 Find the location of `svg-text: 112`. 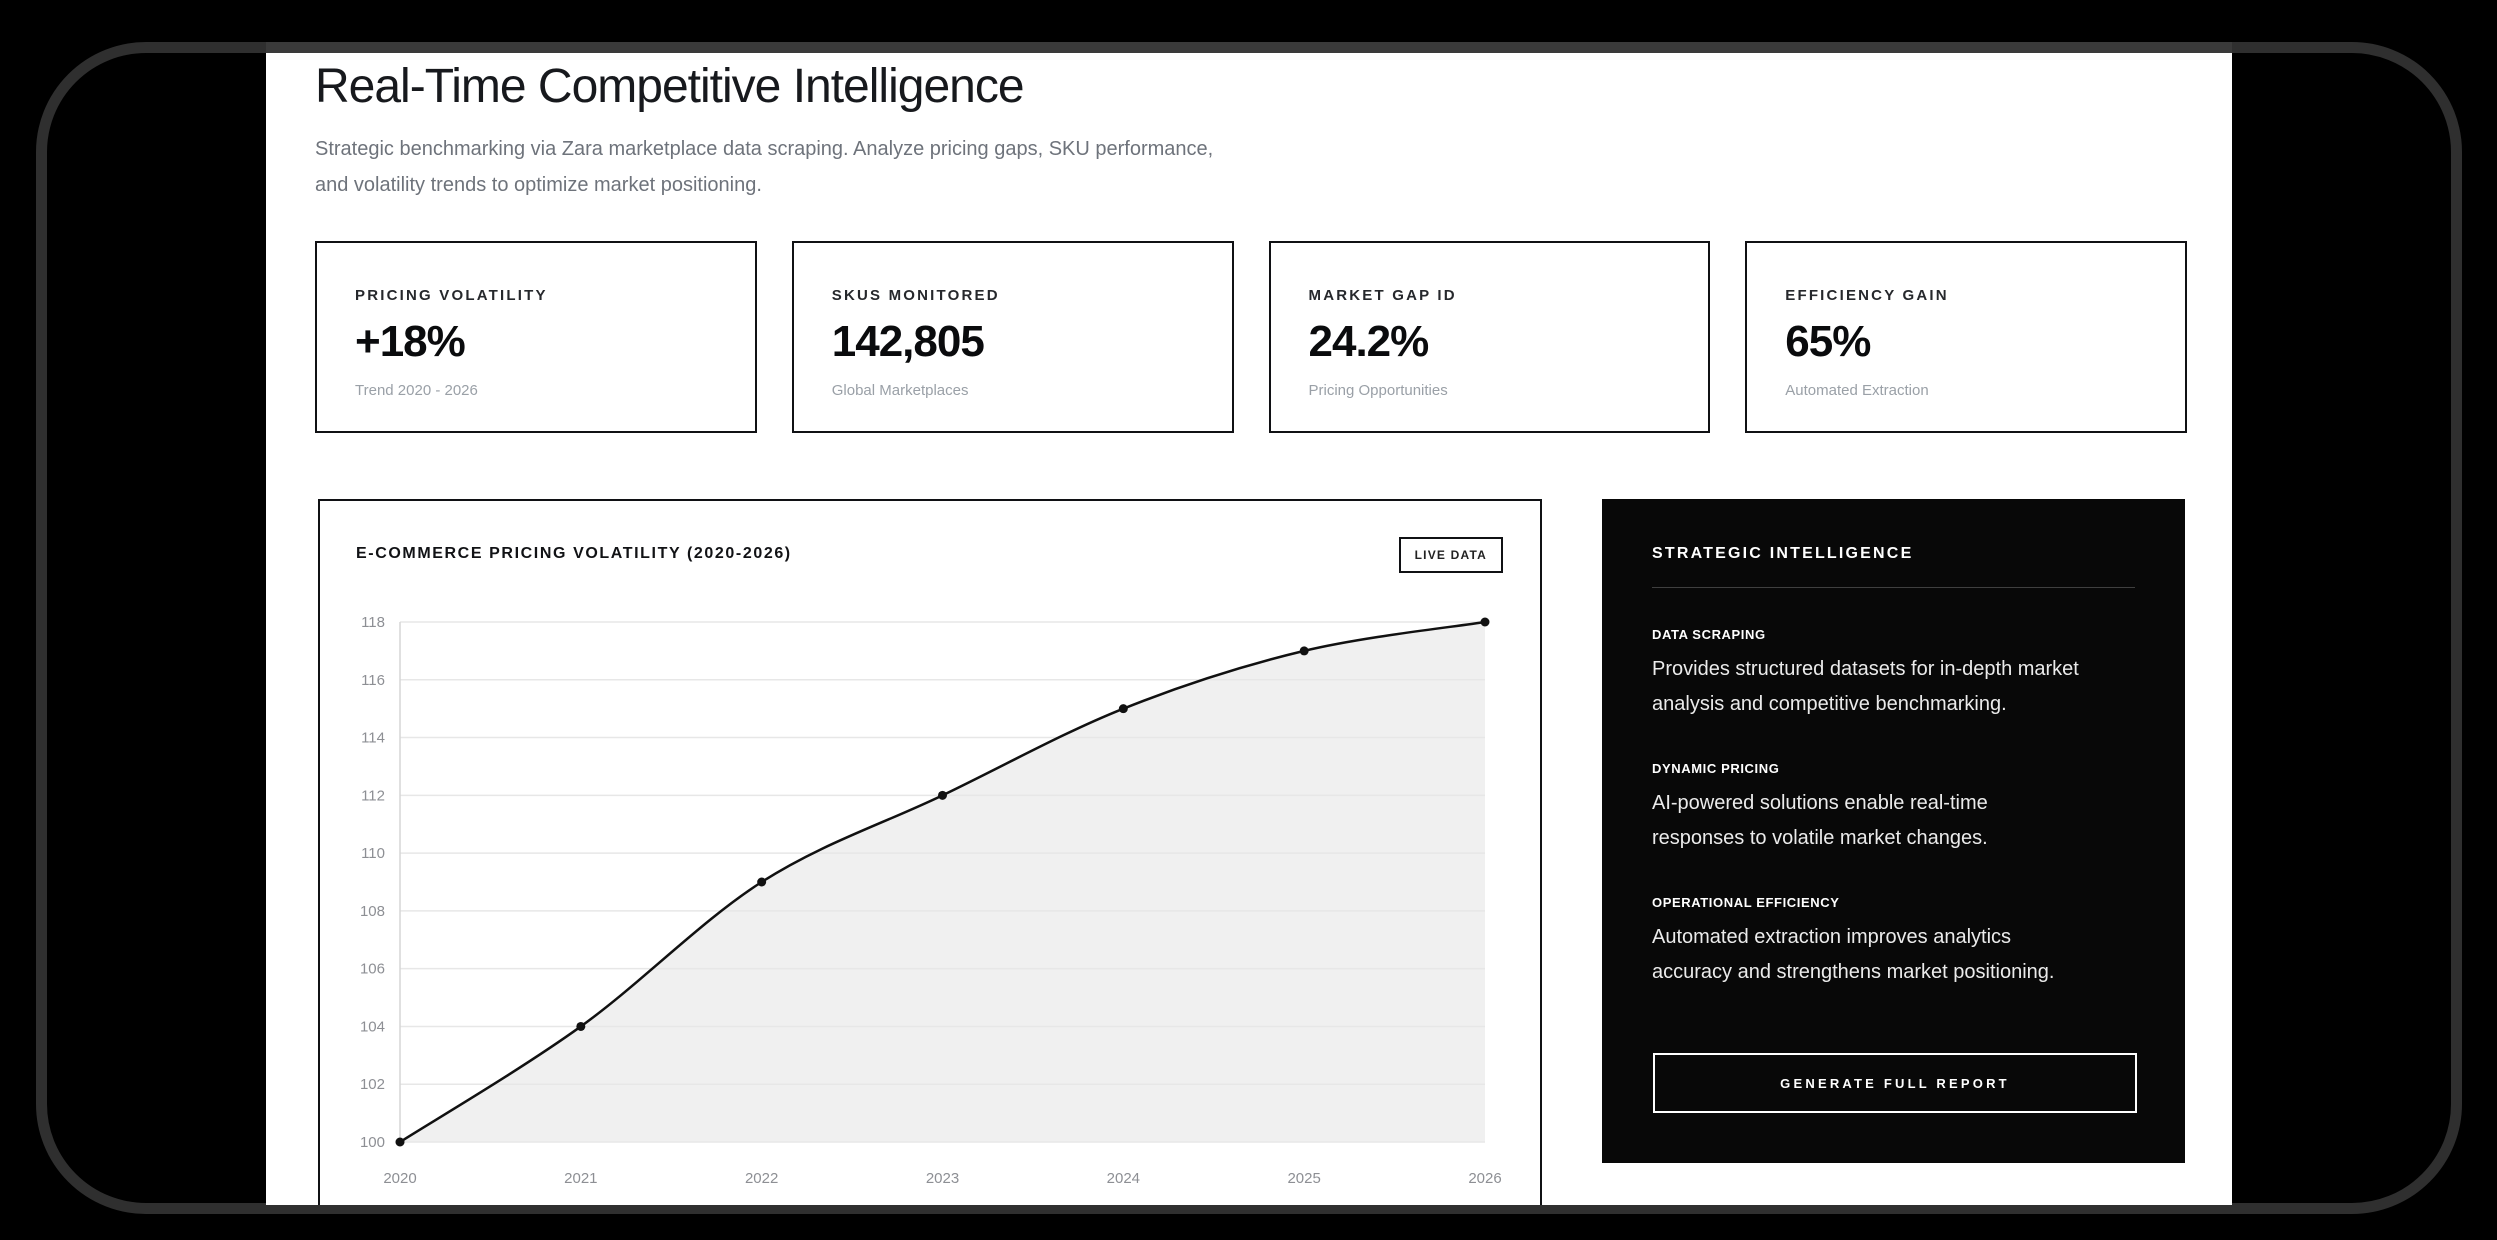

svg-text: 112 is located at coordinates (373, 795).